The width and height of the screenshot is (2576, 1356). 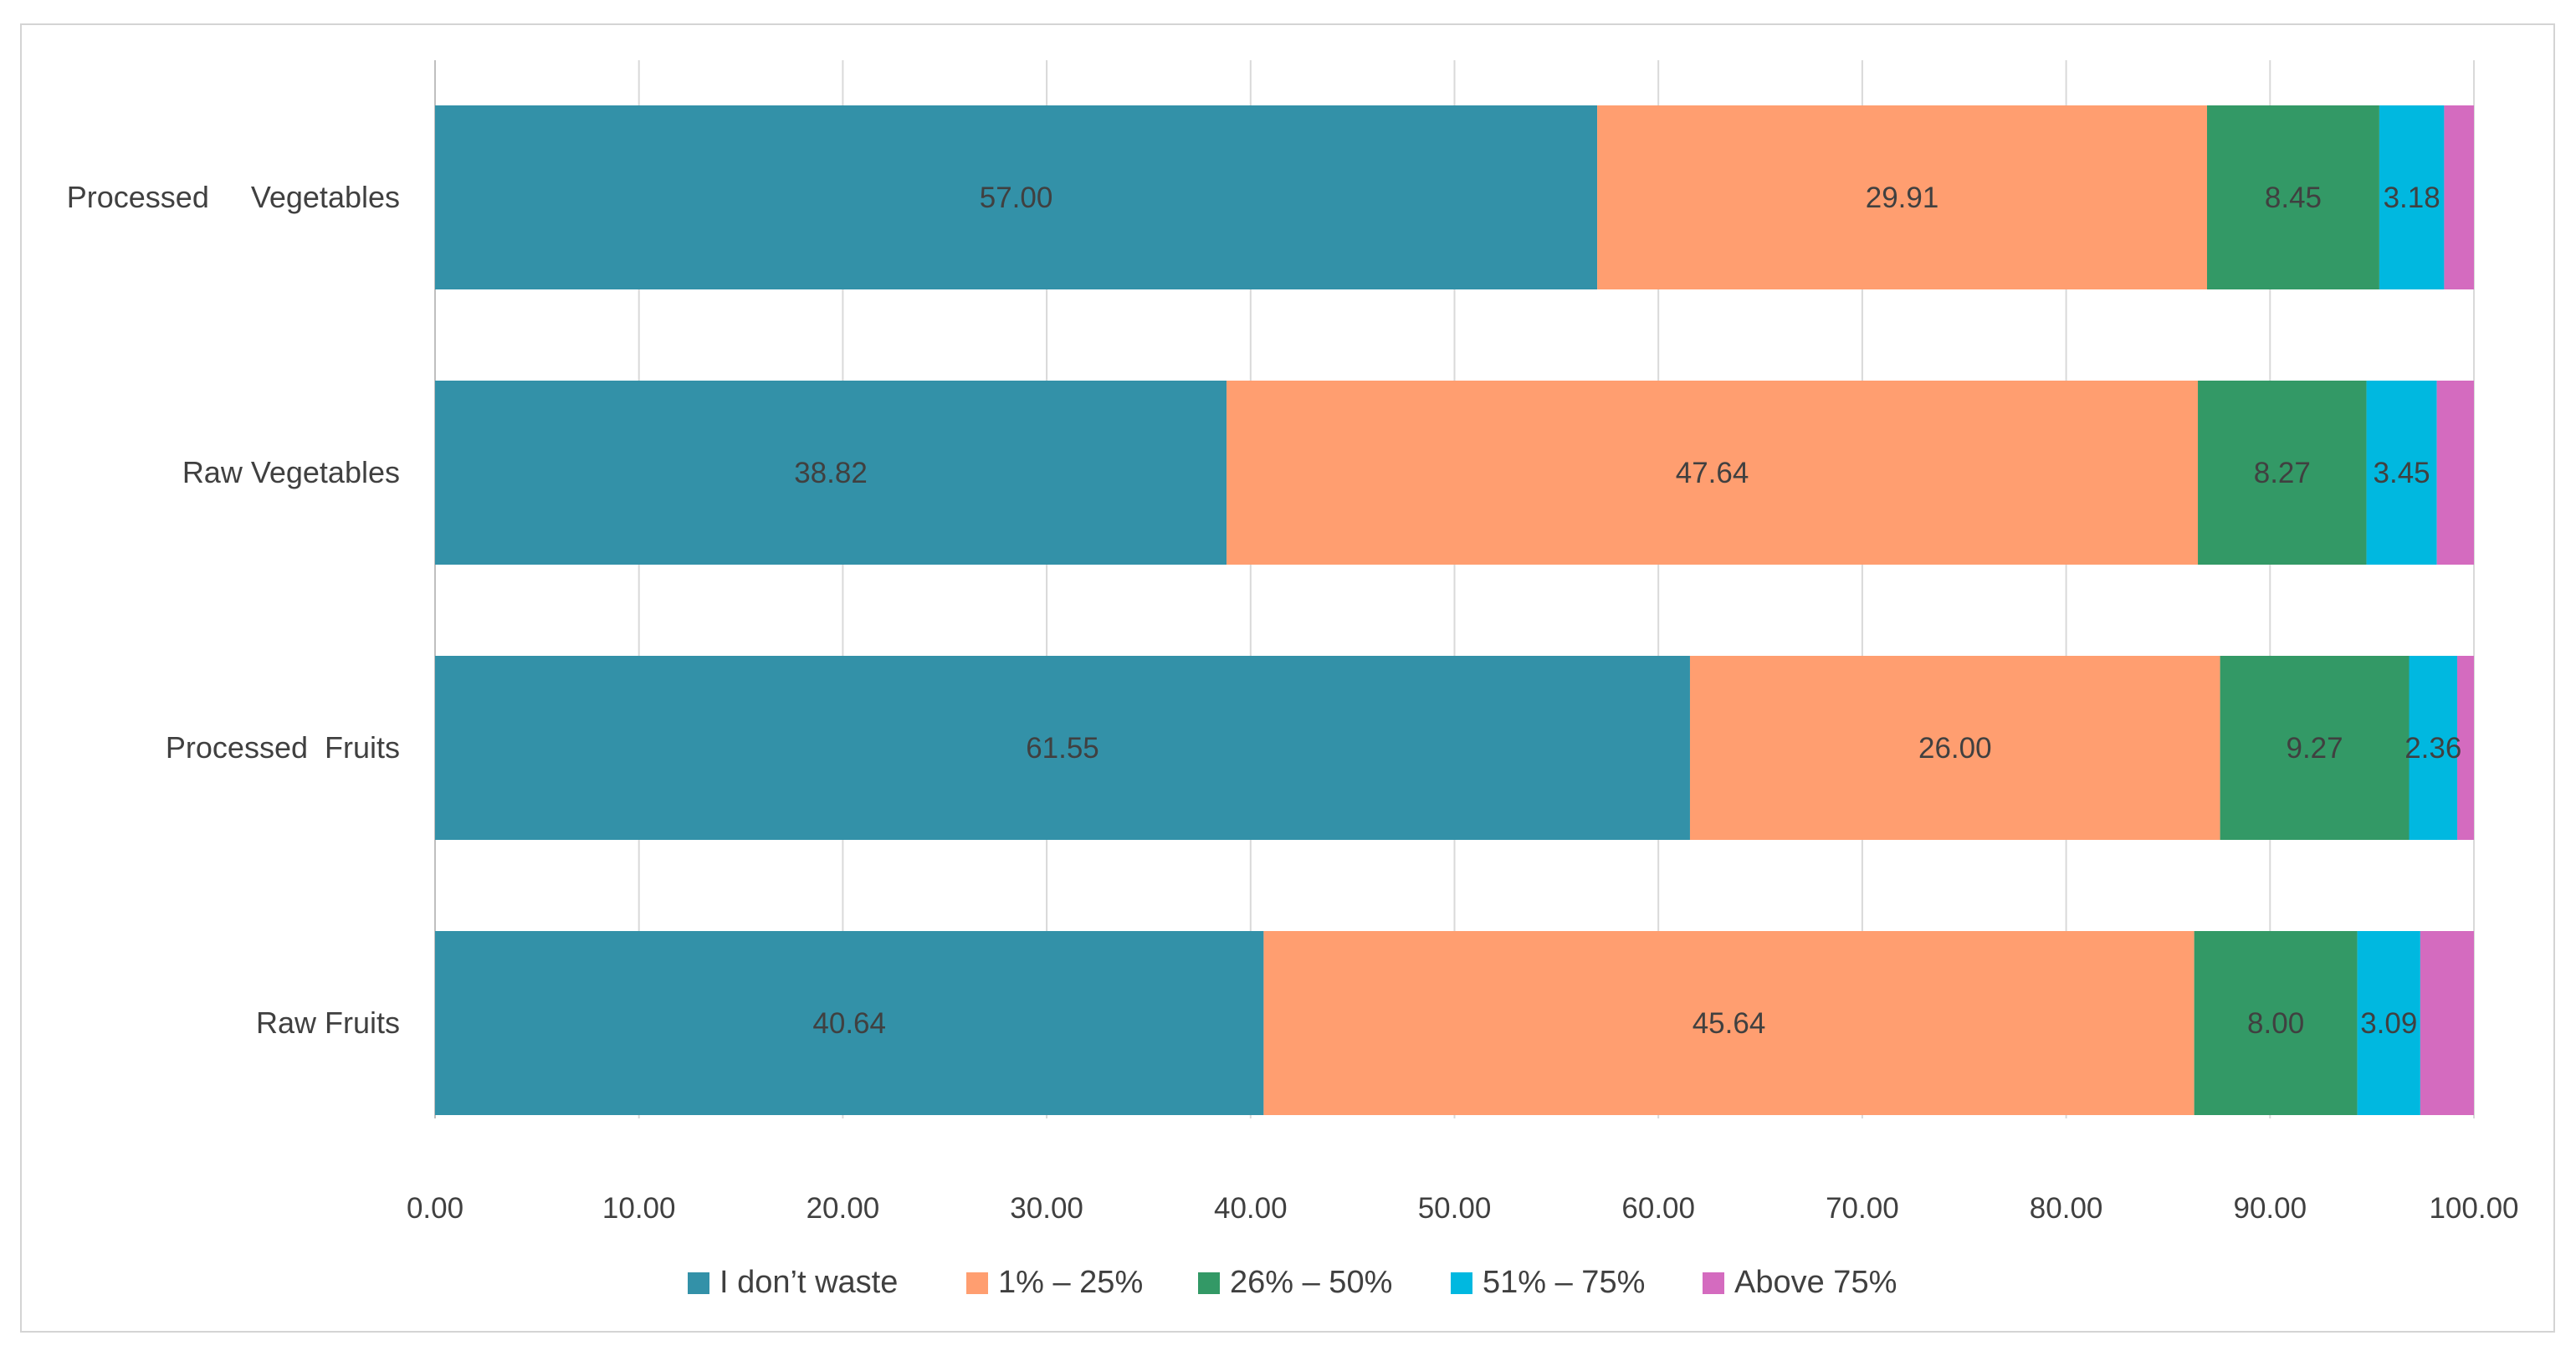 What do you see at coordinates (234, 197) in the screenshot?
I see `category-label: Processed Vegetables` at bounding box center [234, 197].